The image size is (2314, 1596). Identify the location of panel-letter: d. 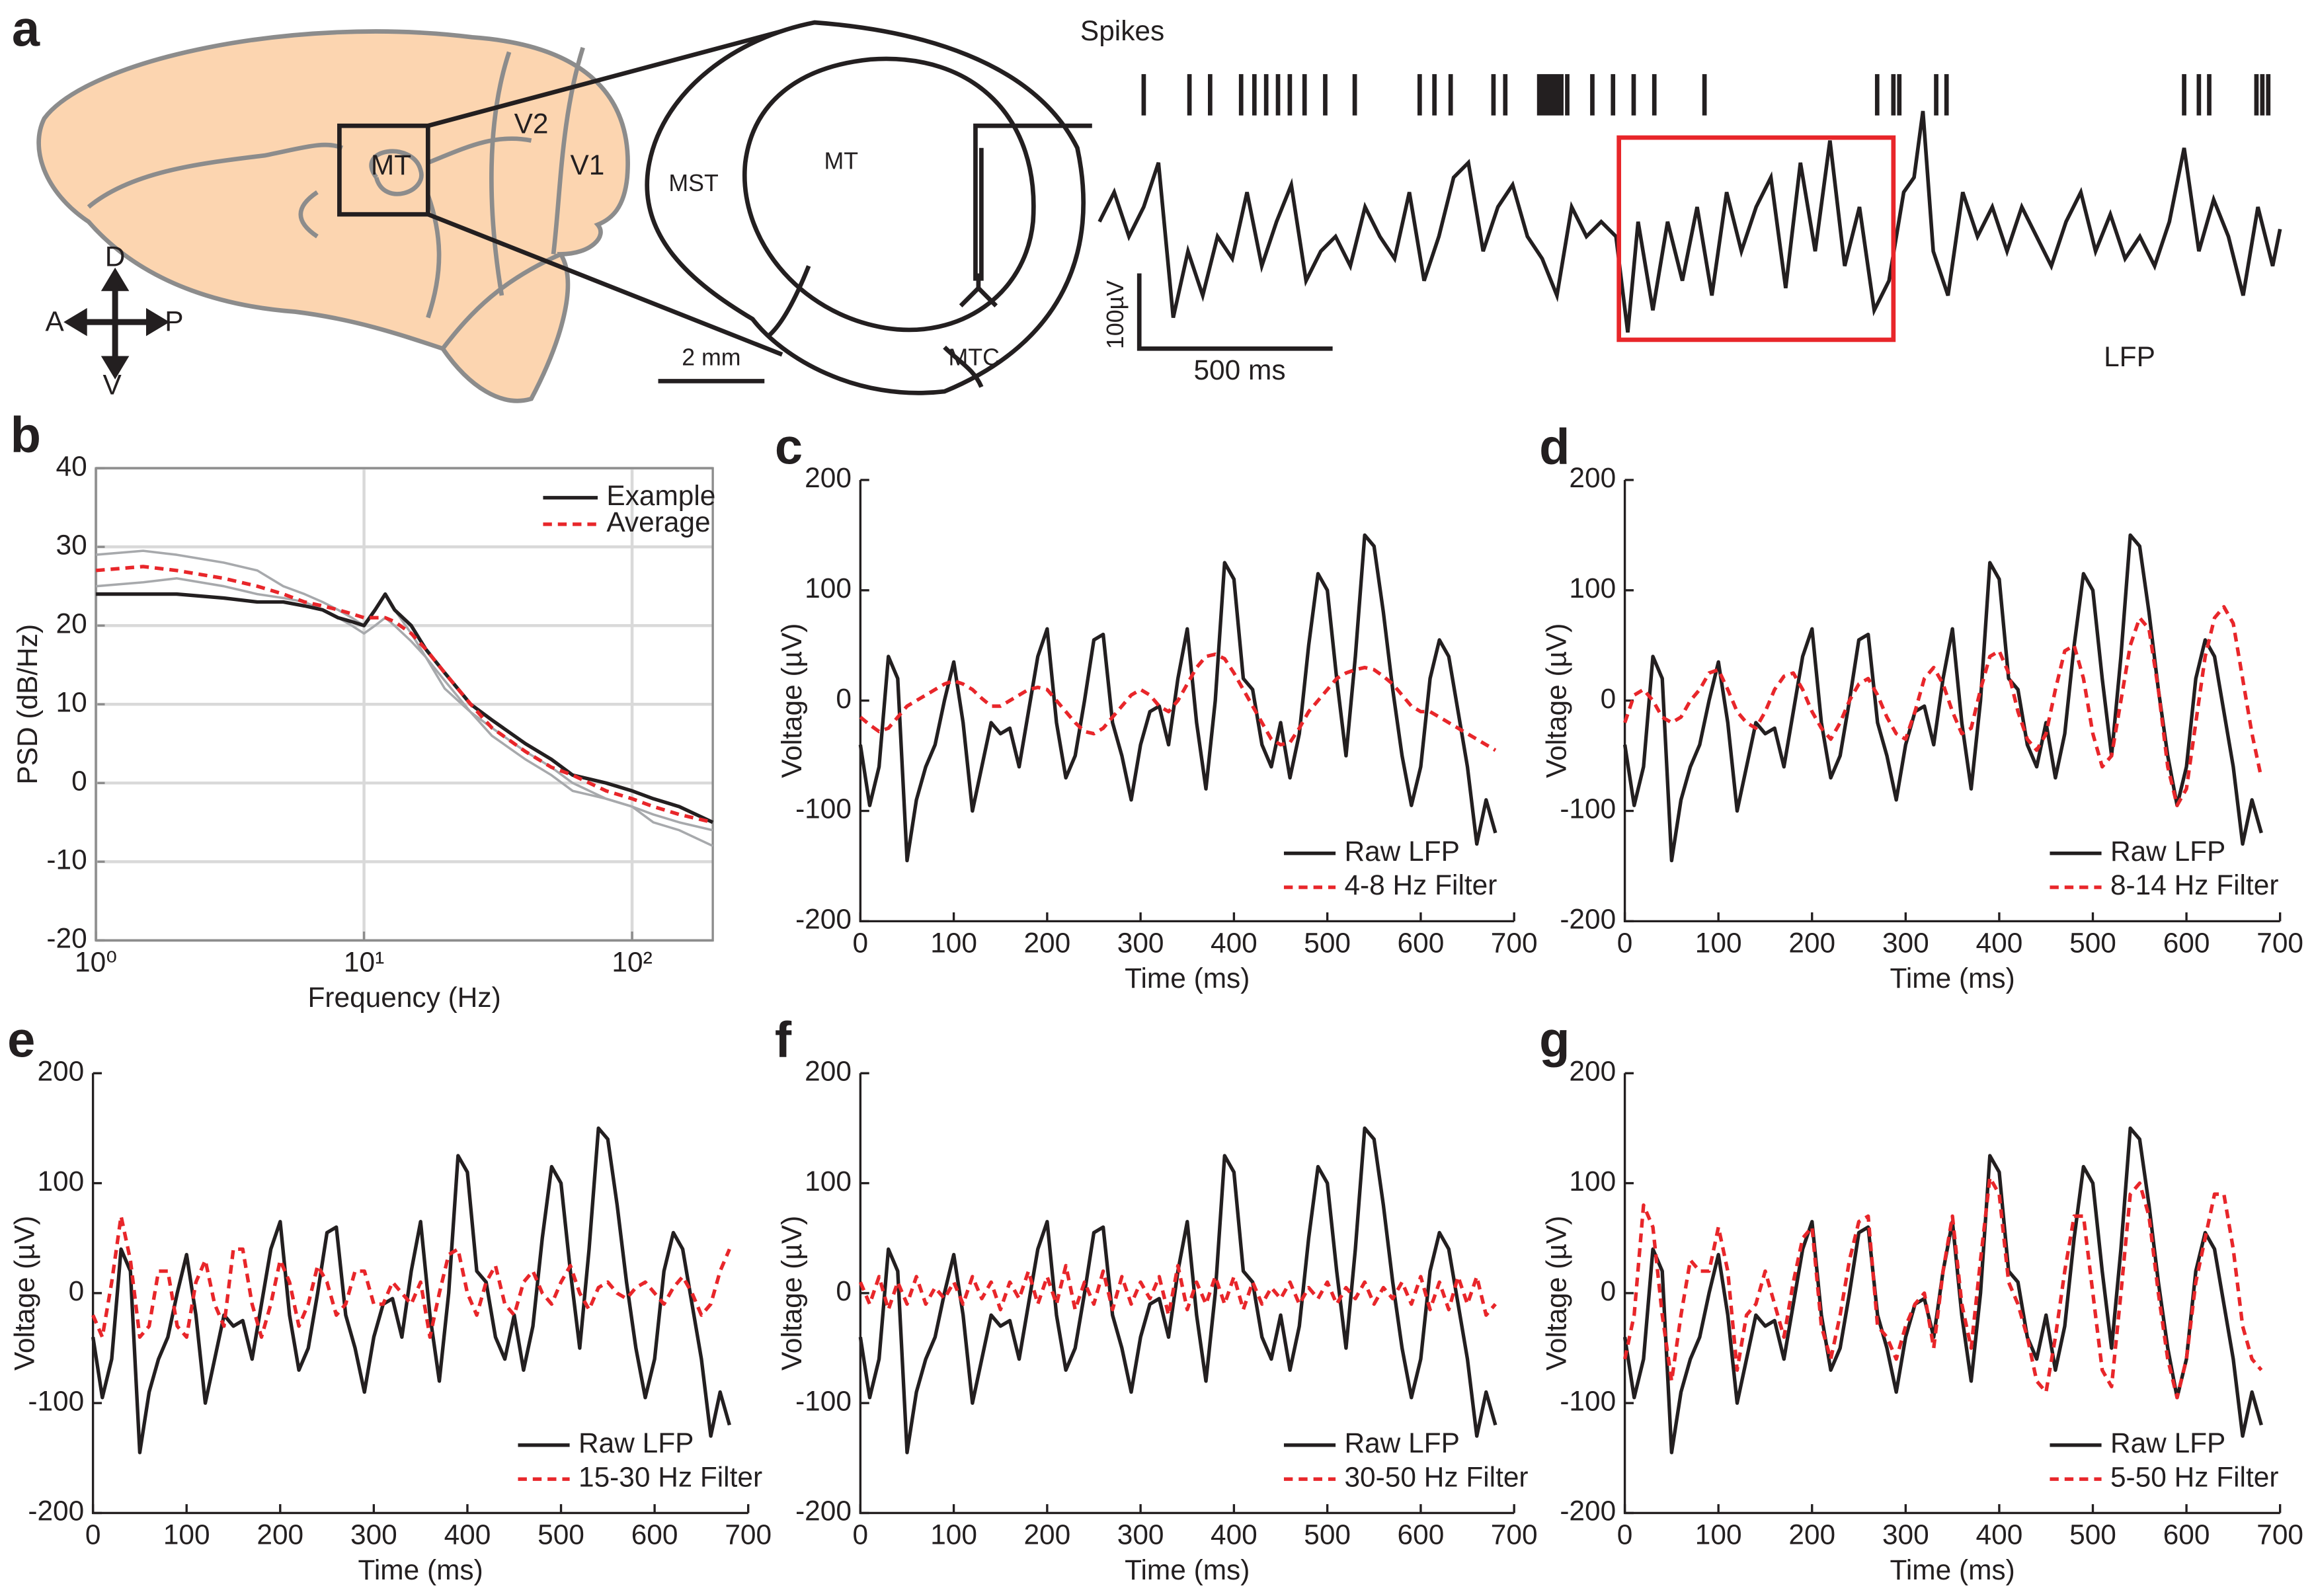
(1554, 447).